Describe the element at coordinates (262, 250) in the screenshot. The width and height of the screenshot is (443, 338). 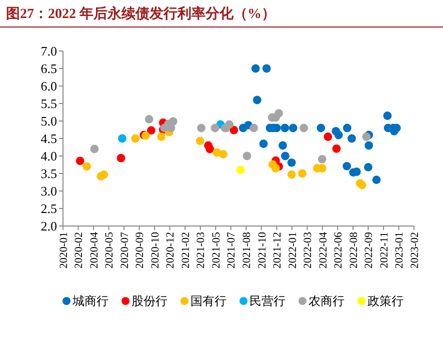
I see `x-tick-label: 2021-10` at that location.